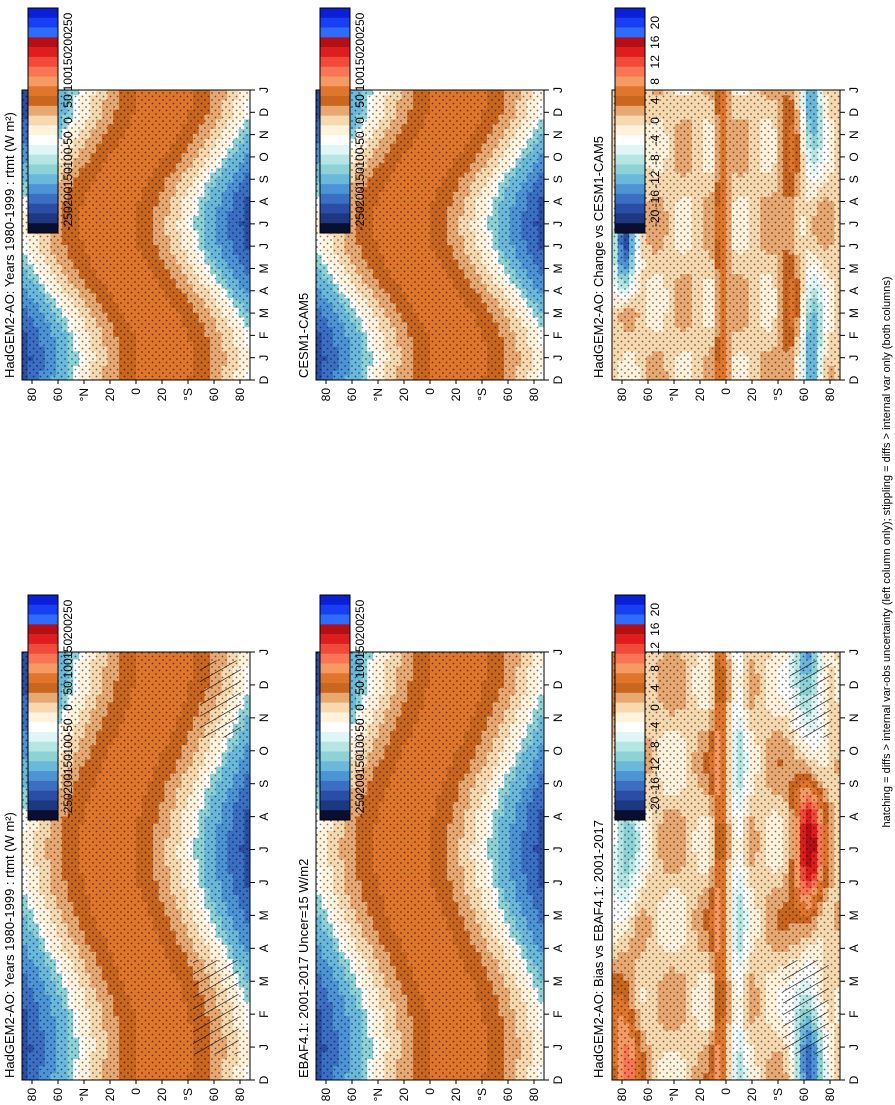  What do you see at coordinates (136, 235) in the screenshot?
I see `stippling-overlay` at bounding box center [136, 235].